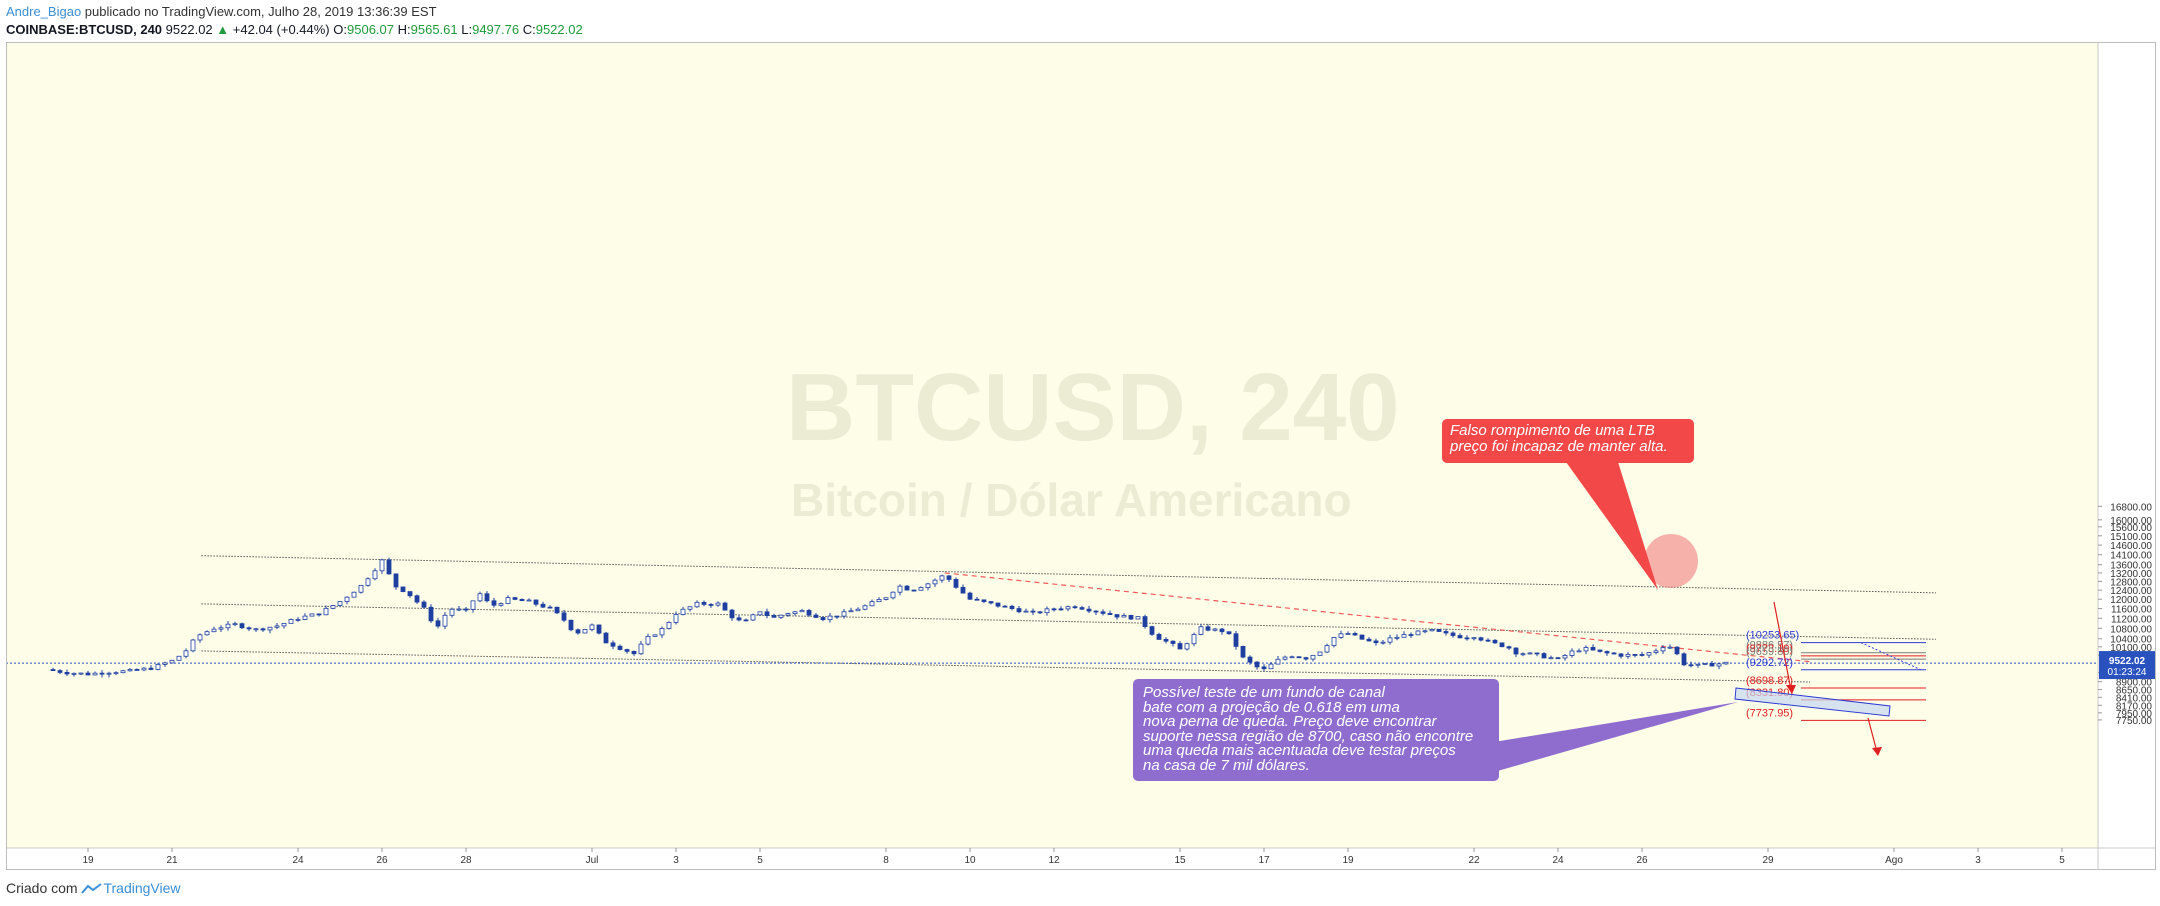  I want to click on price-tick-label: 11200.00, so click(2131, 619).